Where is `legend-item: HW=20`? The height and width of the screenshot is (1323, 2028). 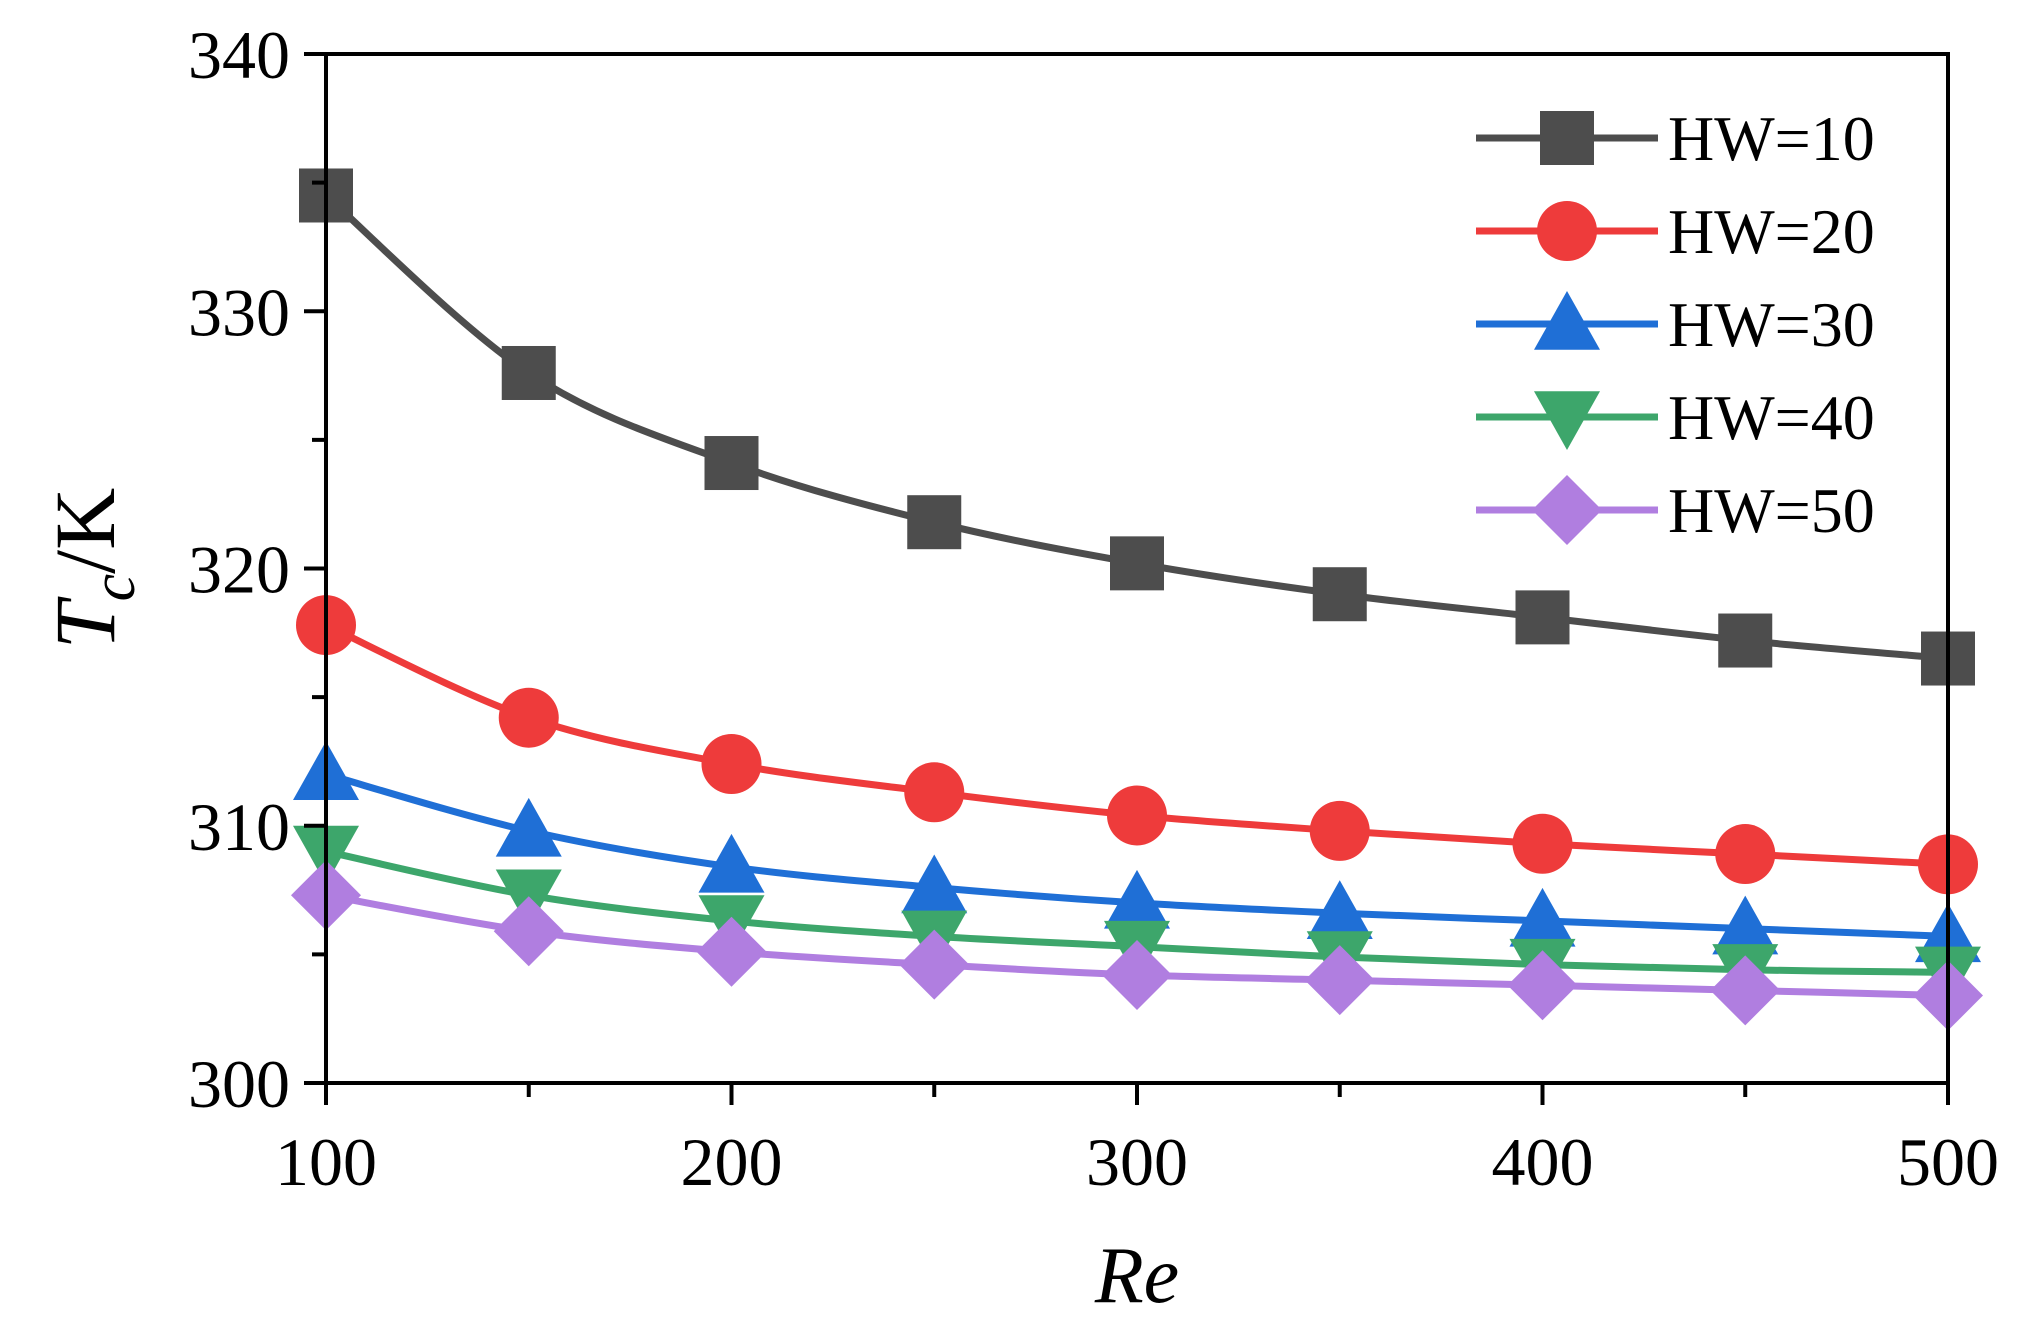
legend-item: HW=20 is located at coordinates (1675, 231).